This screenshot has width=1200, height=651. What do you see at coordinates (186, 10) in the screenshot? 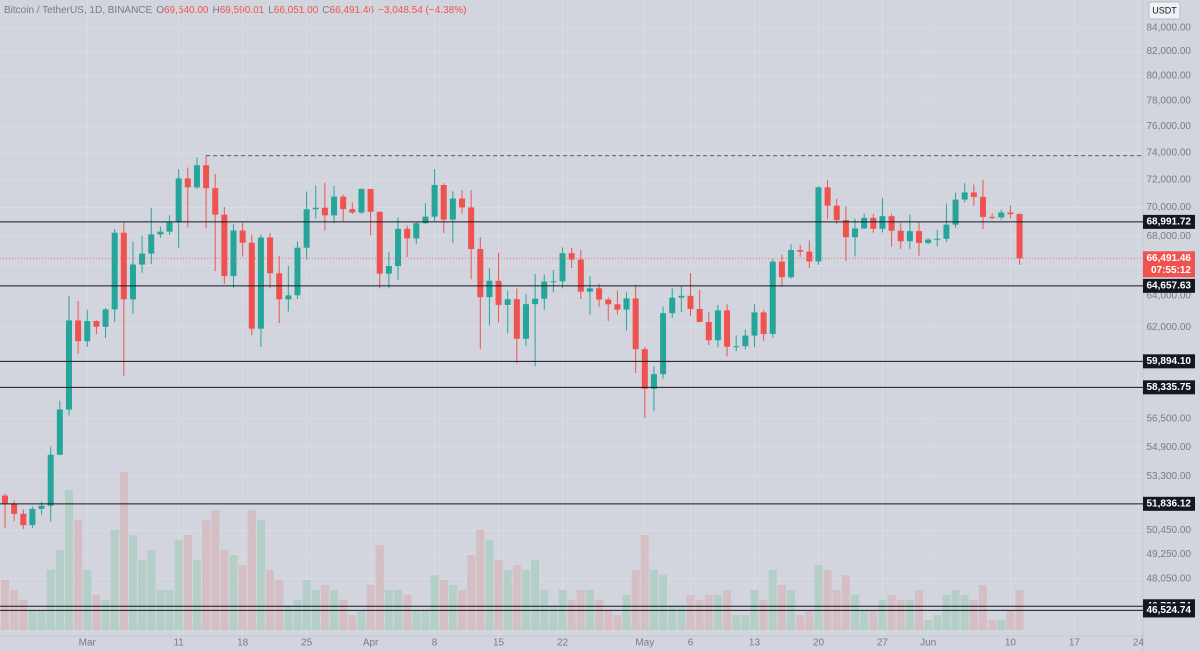
I see `ohlc-value: 69,540.00` at bounding box center [186, 10].